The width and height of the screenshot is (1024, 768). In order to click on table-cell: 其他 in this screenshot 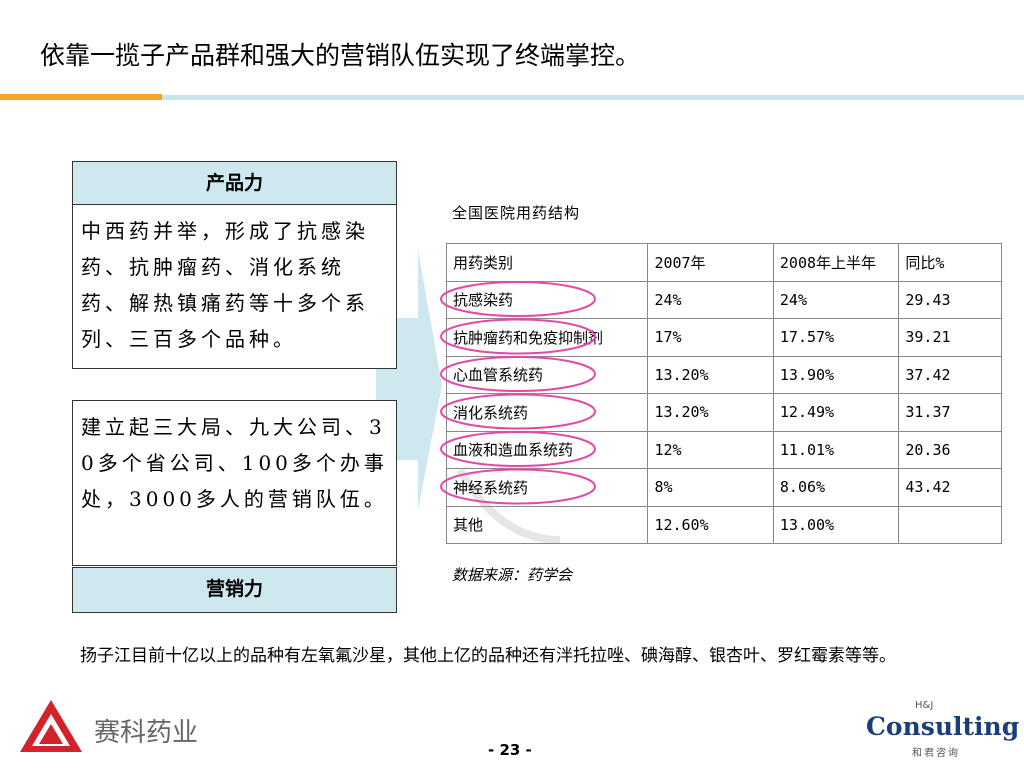, I will do `click(547, 524)`.